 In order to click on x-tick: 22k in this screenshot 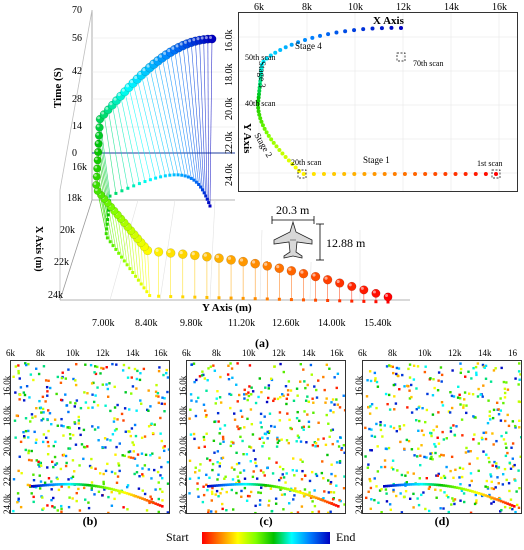, I will do `click(61, 262)`.